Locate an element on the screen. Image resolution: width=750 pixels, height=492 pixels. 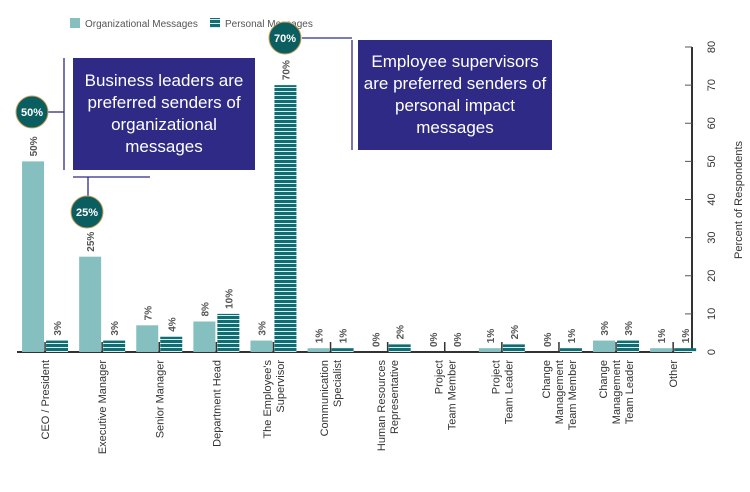
y-axis-title: Percent of Respondents is located at coordinates (739, 199).